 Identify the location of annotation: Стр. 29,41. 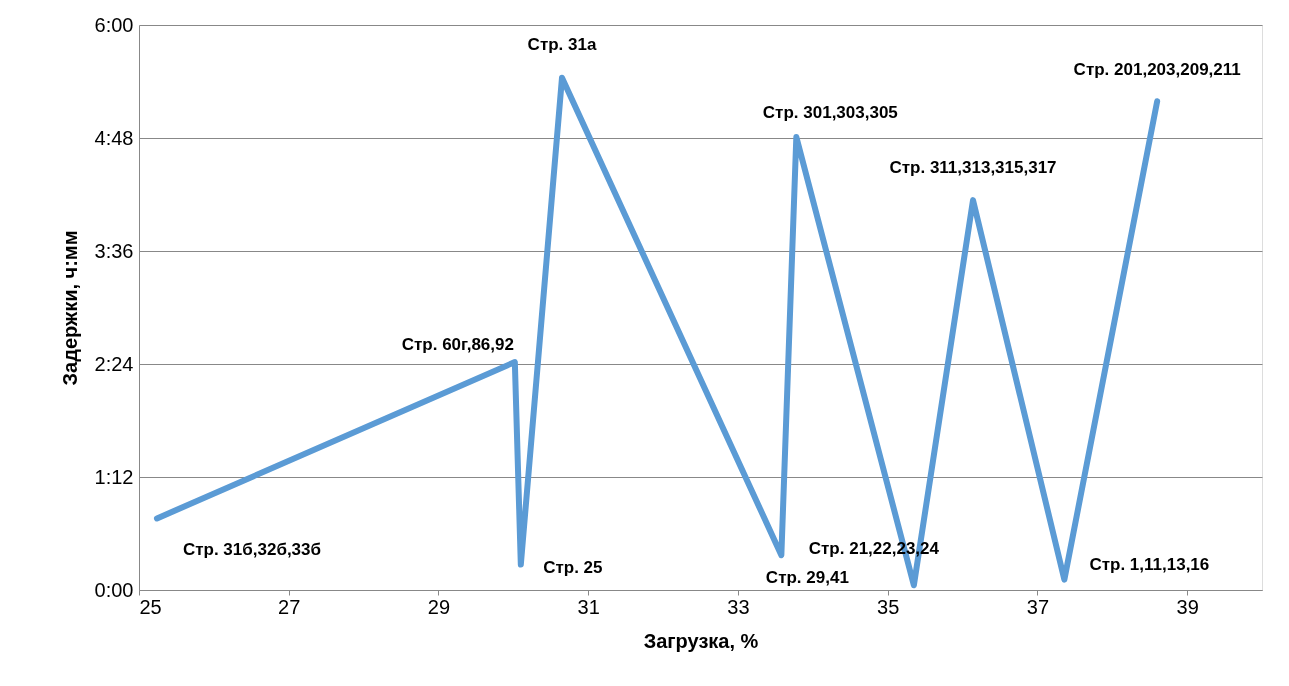
(807, 578).